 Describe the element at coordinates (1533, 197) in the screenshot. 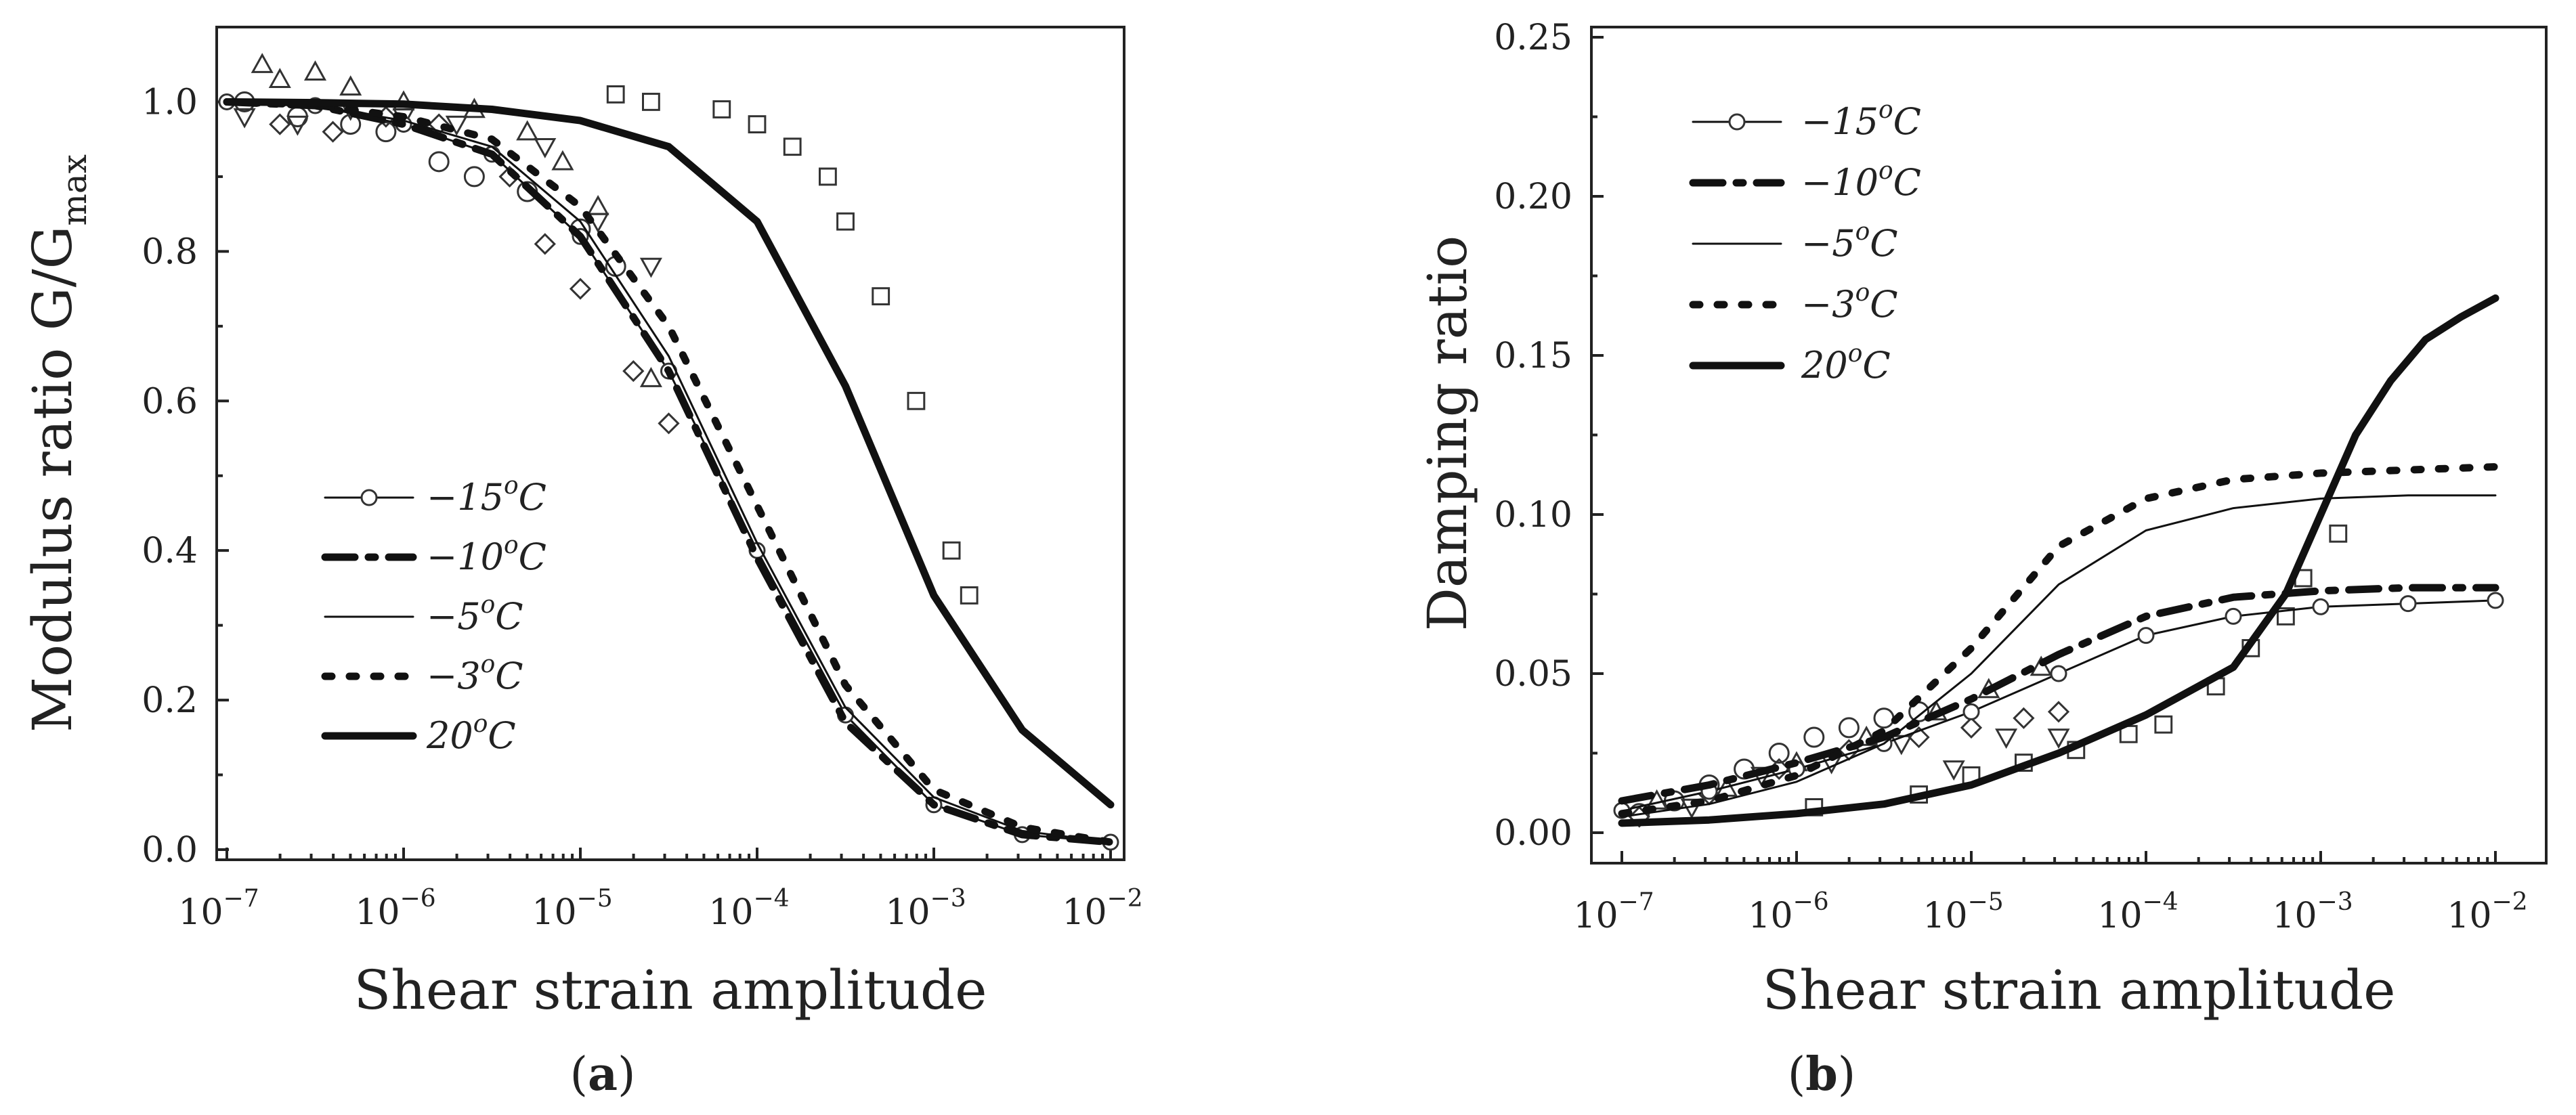

I see `panel-b-y-tick-label: 0.20` at that location.